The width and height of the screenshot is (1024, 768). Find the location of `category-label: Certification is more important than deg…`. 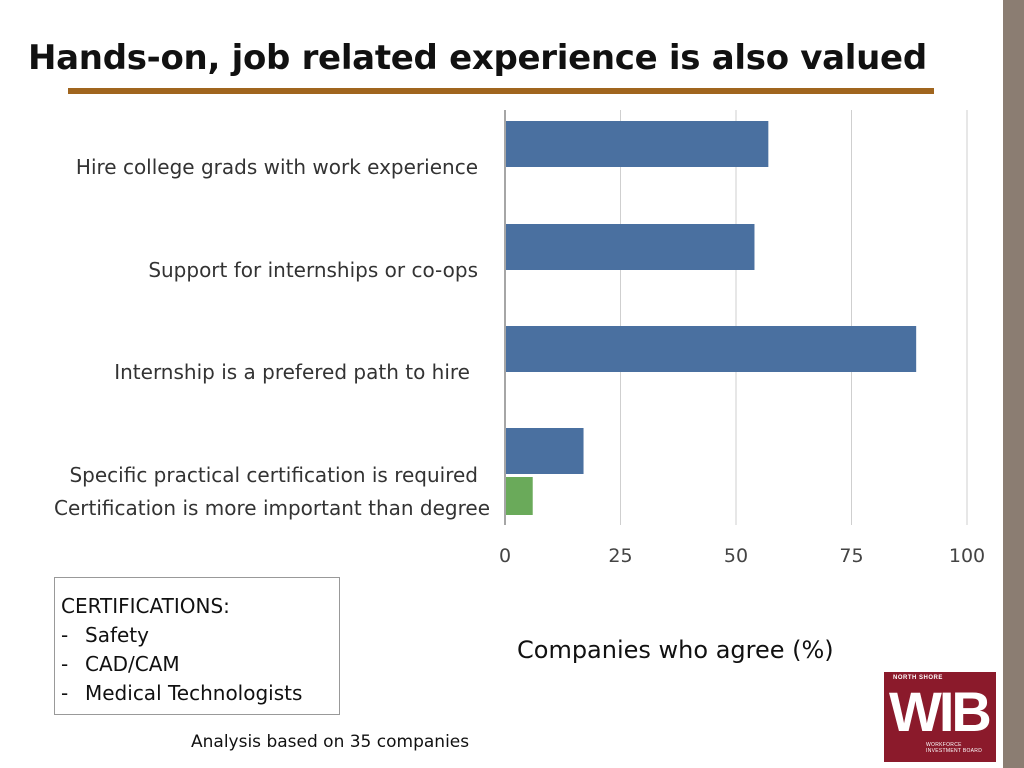

category-label: Certification is more important than deg… is located at coordinates (272, 508).